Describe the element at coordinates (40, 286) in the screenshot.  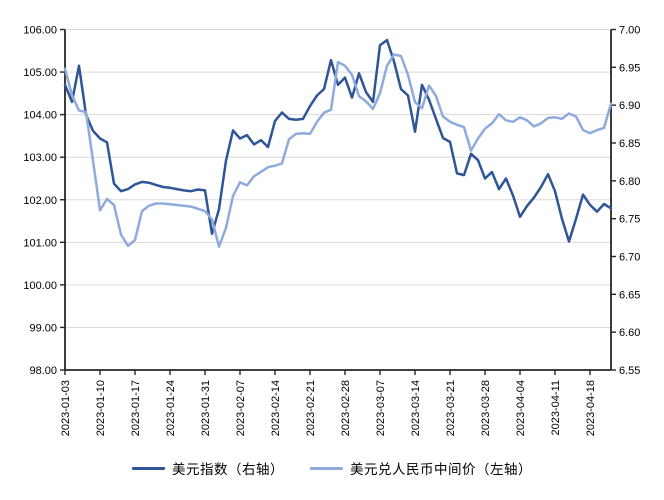
I see `left-axis-tick-label: 100.00` at that location.